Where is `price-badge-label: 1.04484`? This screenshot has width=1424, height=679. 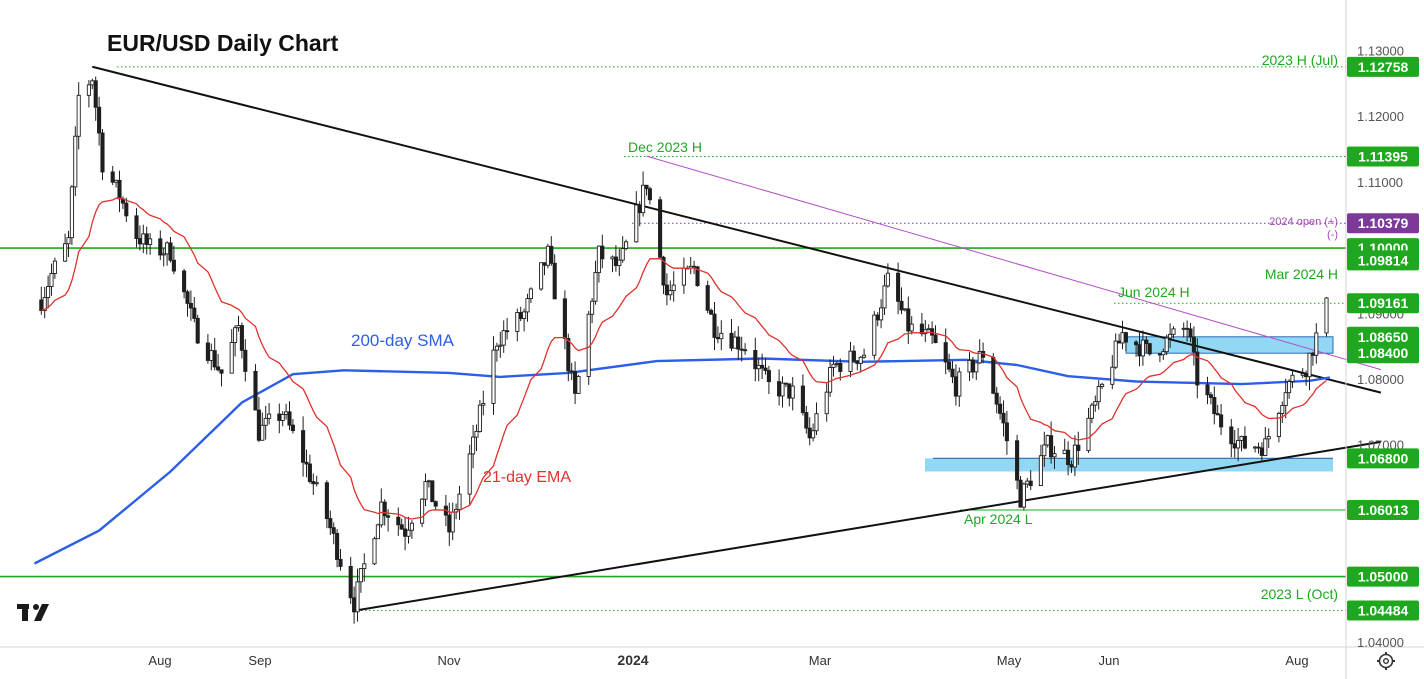
price-badge-label: 1.04484 is located at coordinates (1383, 610).